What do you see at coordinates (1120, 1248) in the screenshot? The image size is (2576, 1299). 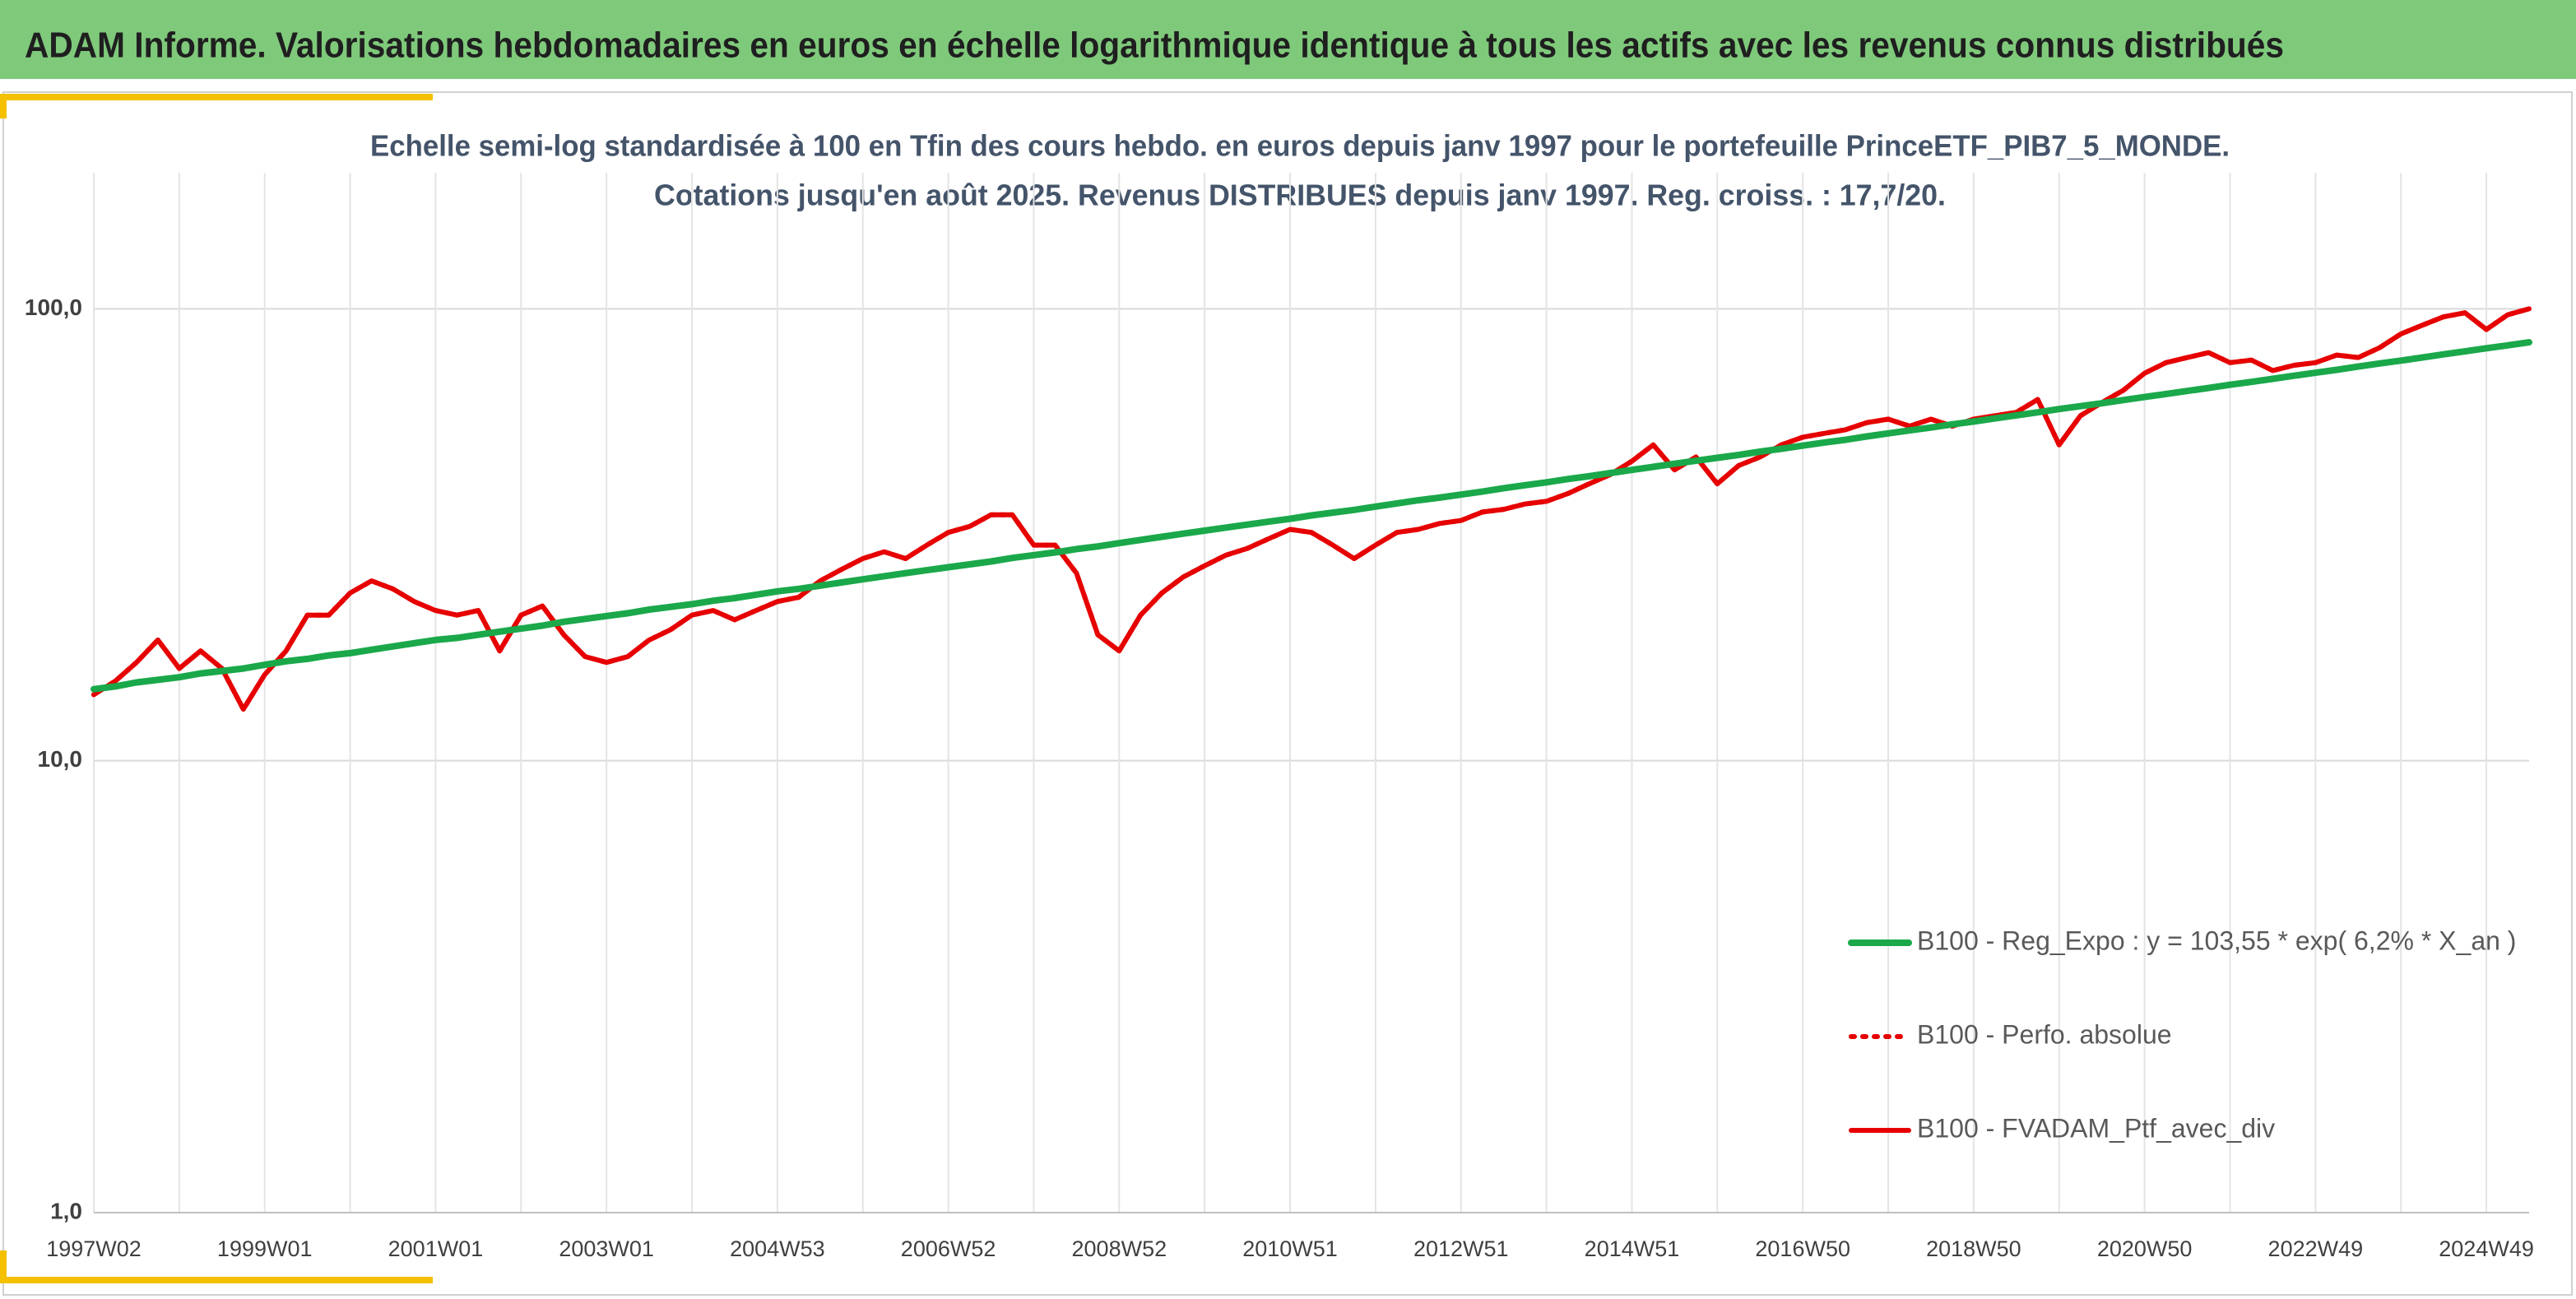 I see `x-tick-label: 2008W52` at bounding box center [1120, 1248].